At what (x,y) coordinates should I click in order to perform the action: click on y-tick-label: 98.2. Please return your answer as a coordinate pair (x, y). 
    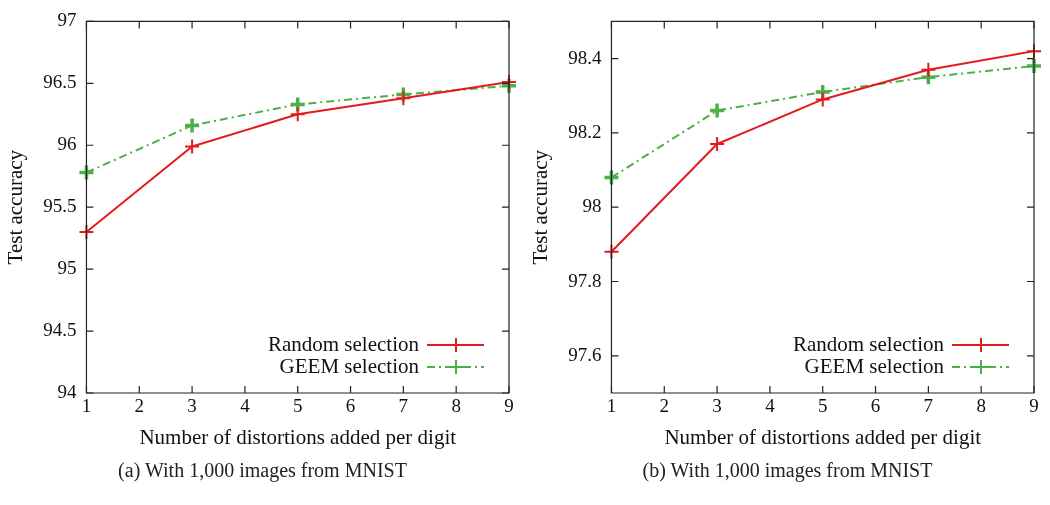
    Looking at the image, I should click on (585, 131).